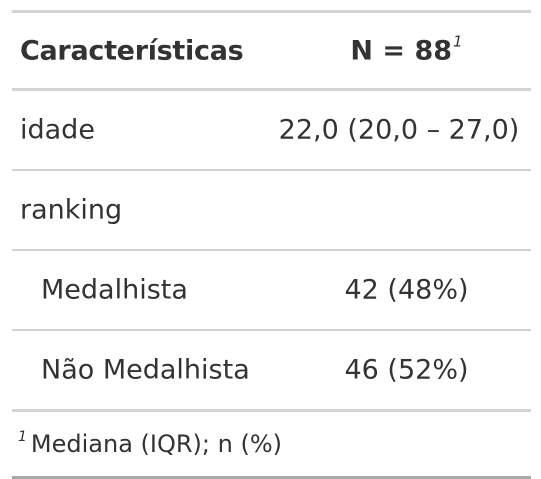  Describe the element at coordinates (399, 130) in the screenshot. I see `row-value: 22,0 (20,0 – 27,0)` at that location.